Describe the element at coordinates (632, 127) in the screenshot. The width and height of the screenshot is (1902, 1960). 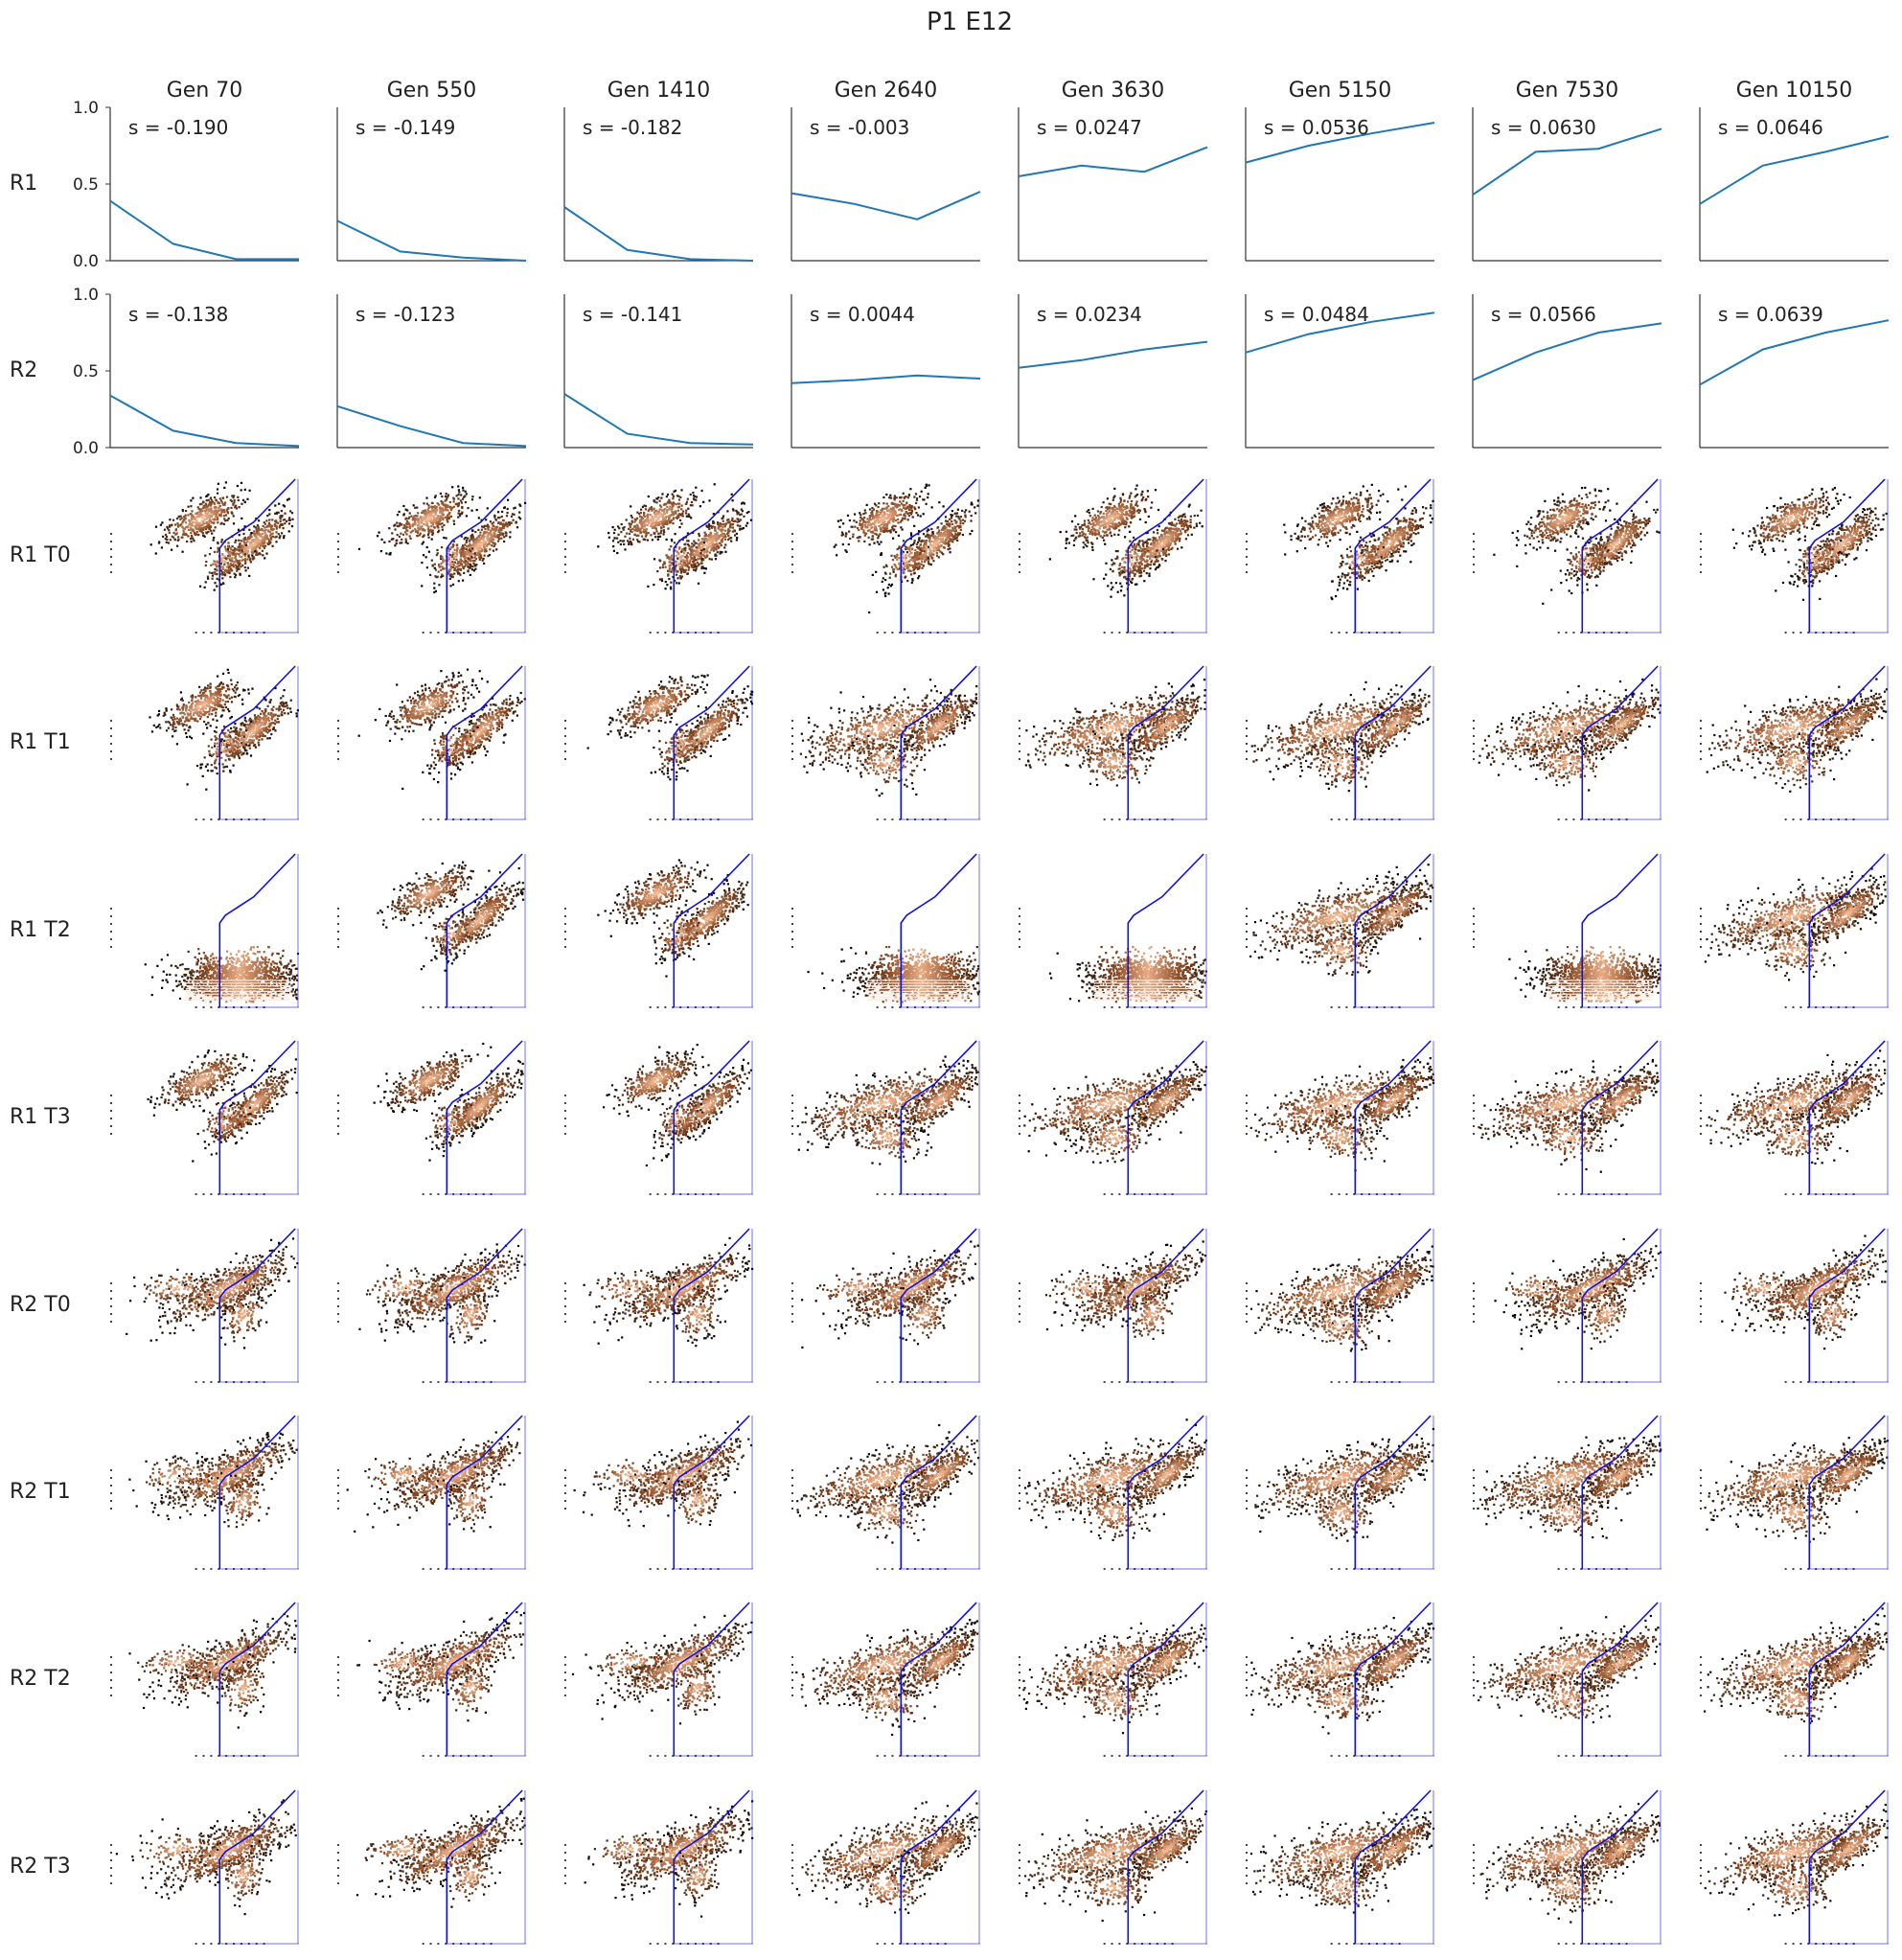
I see `s-value-label: s = -0.182` at that location.